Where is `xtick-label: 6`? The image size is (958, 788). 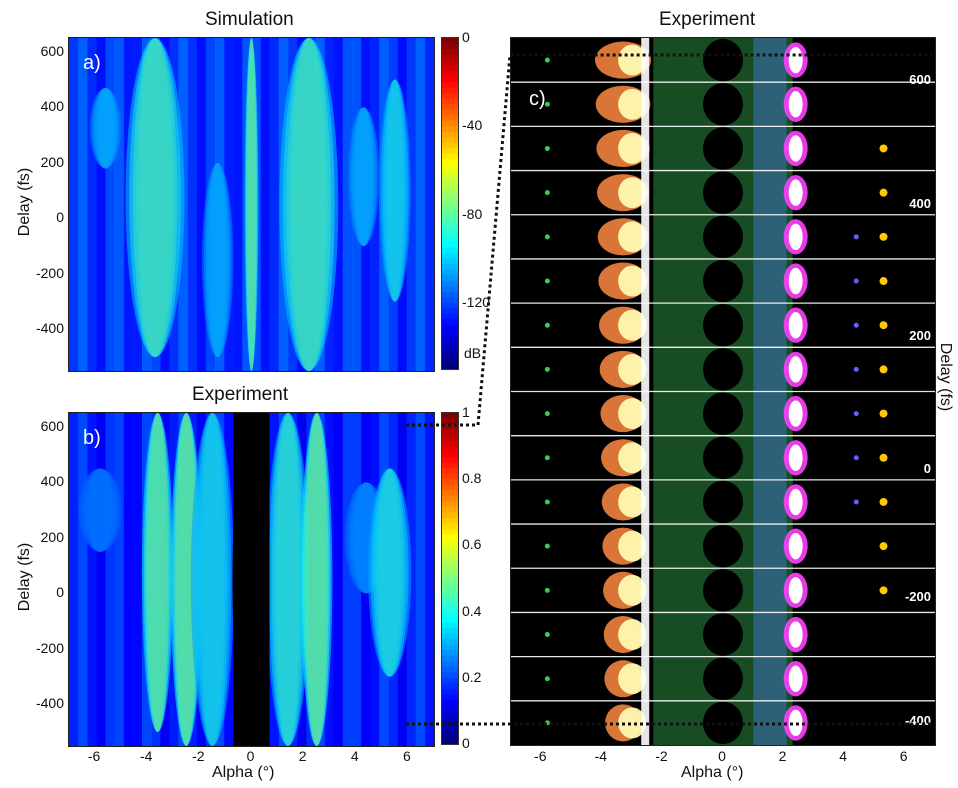
xtick-label: 6 is located at coordinates (903, 756).